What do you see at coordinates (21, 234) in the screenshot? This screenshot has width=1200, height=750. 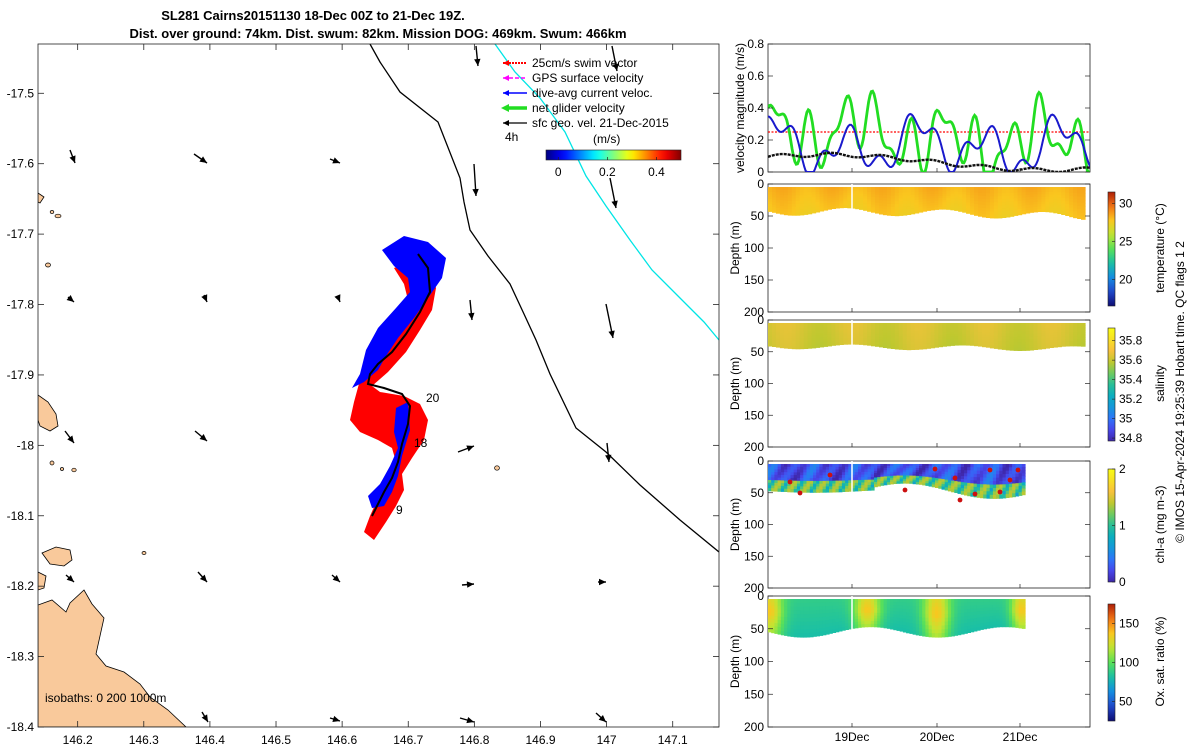 I see `map-y-tick-label: -17.7` at bounding box center [21, 234].